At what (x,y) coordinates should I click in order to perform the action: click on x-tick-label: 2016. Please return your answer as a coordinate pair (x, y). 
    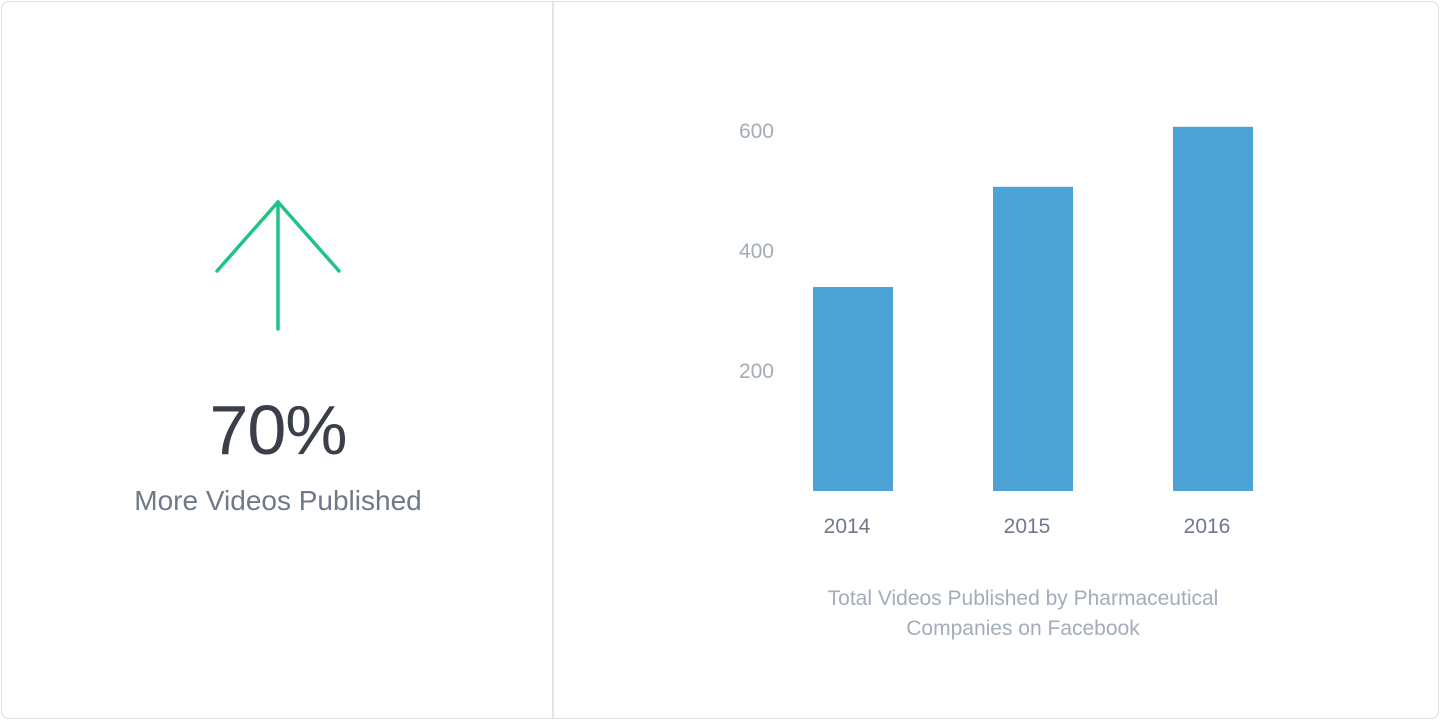
    Looking at the image, I should click on (1207, 526).